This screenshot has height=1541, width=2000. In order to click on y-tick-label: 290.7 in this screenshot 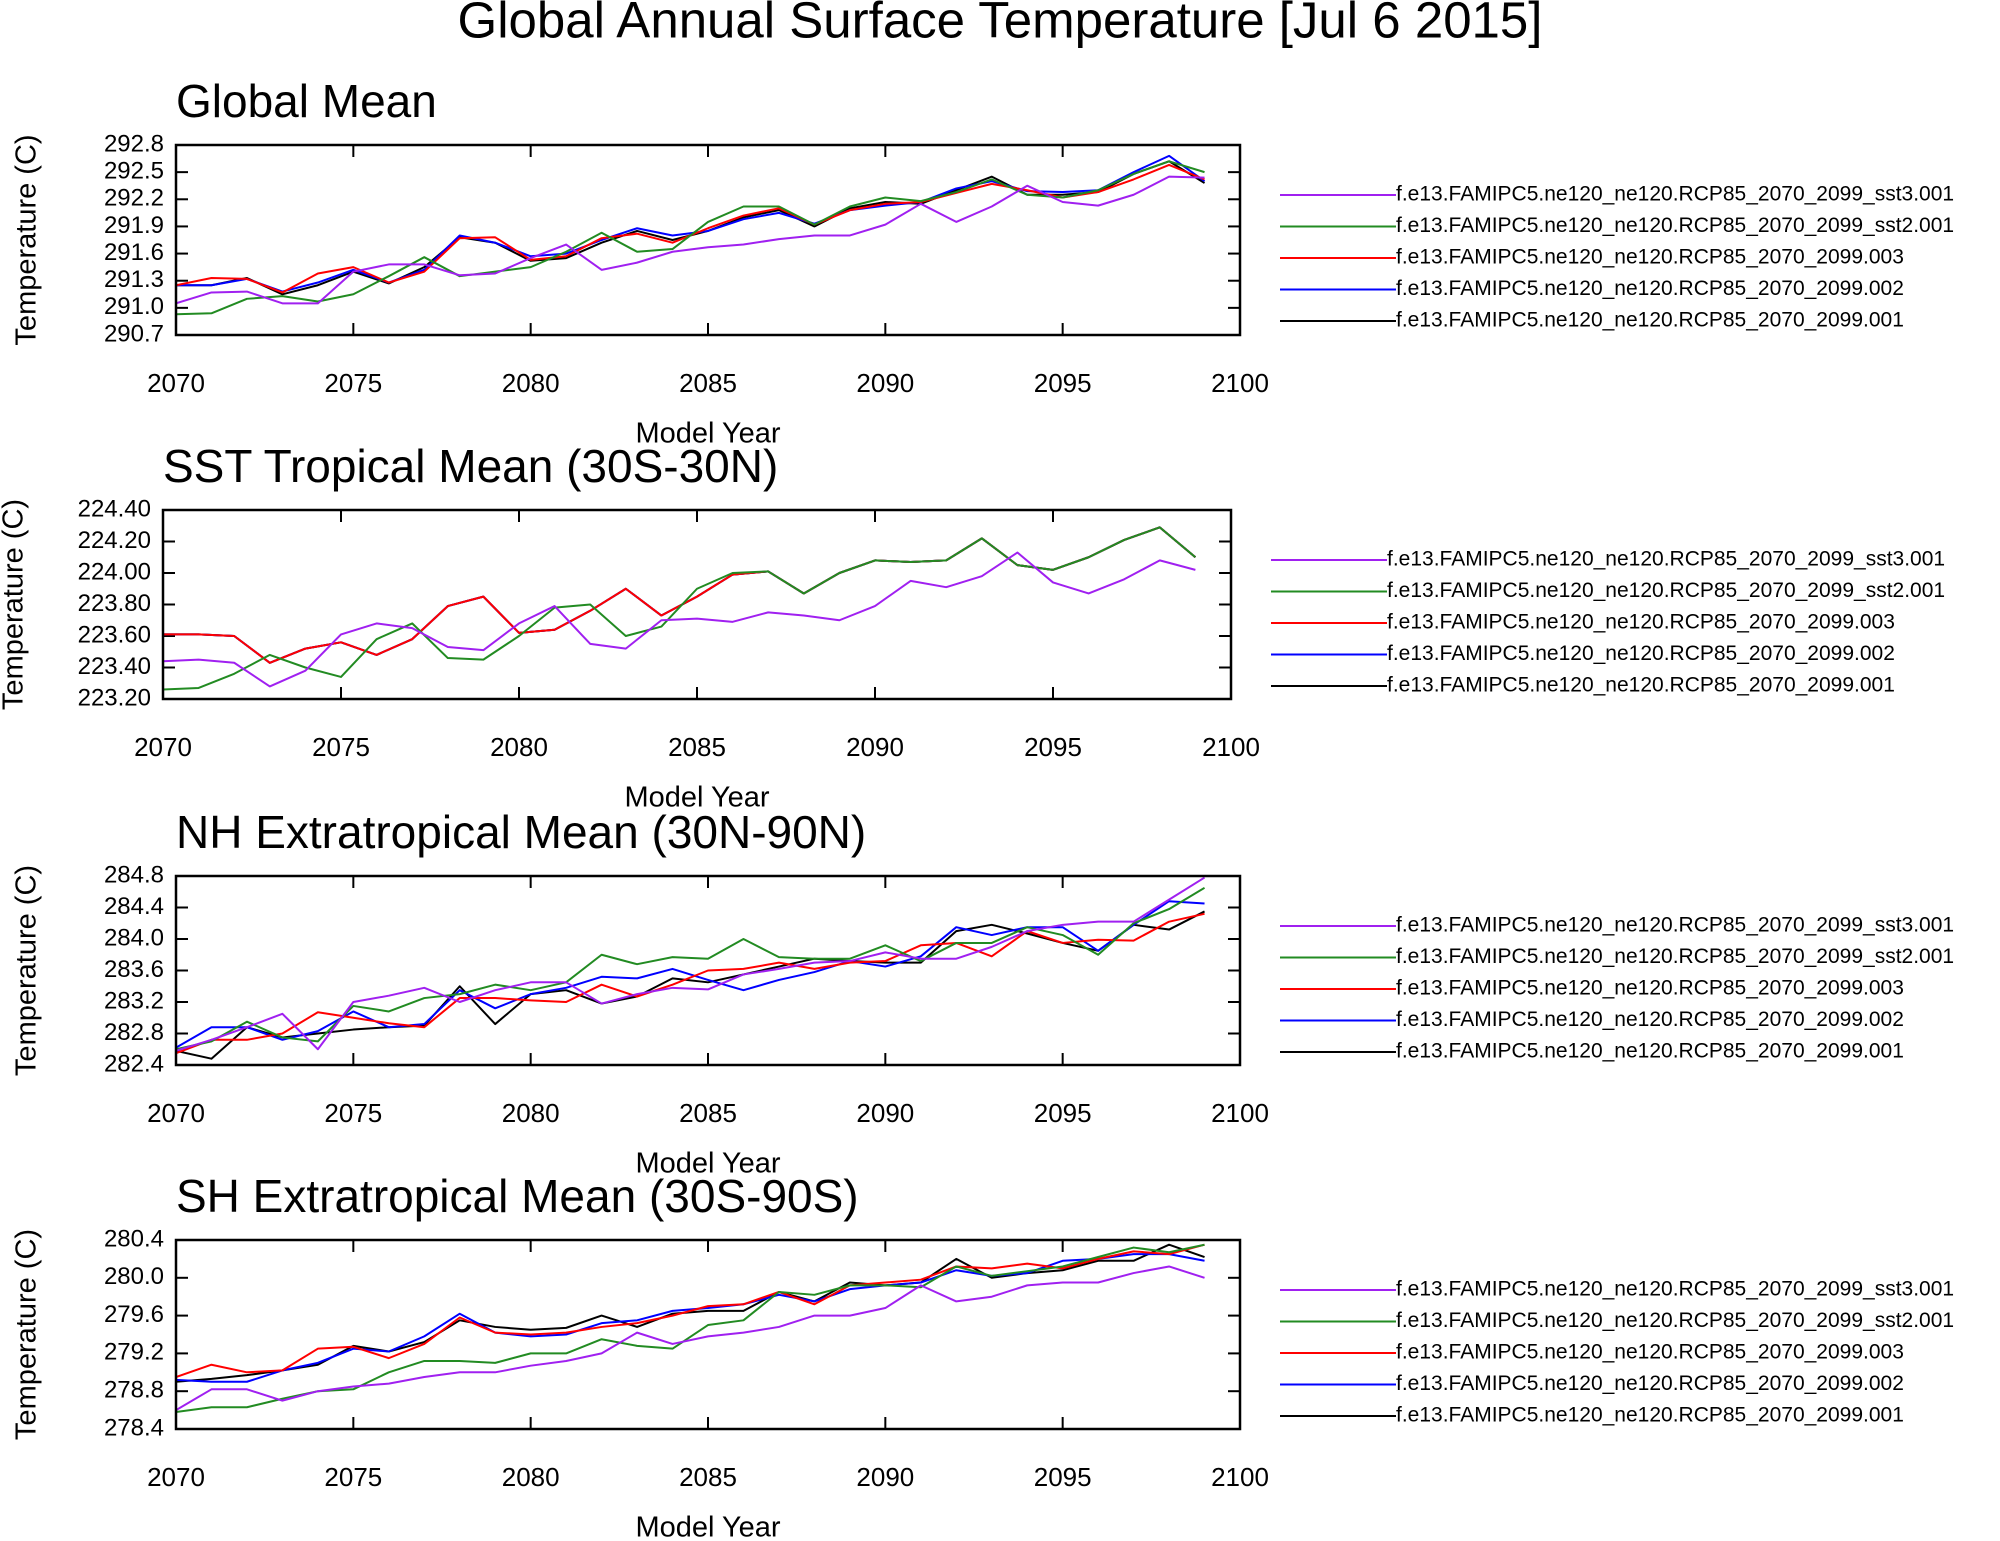, I will do `click(134, 333)`.